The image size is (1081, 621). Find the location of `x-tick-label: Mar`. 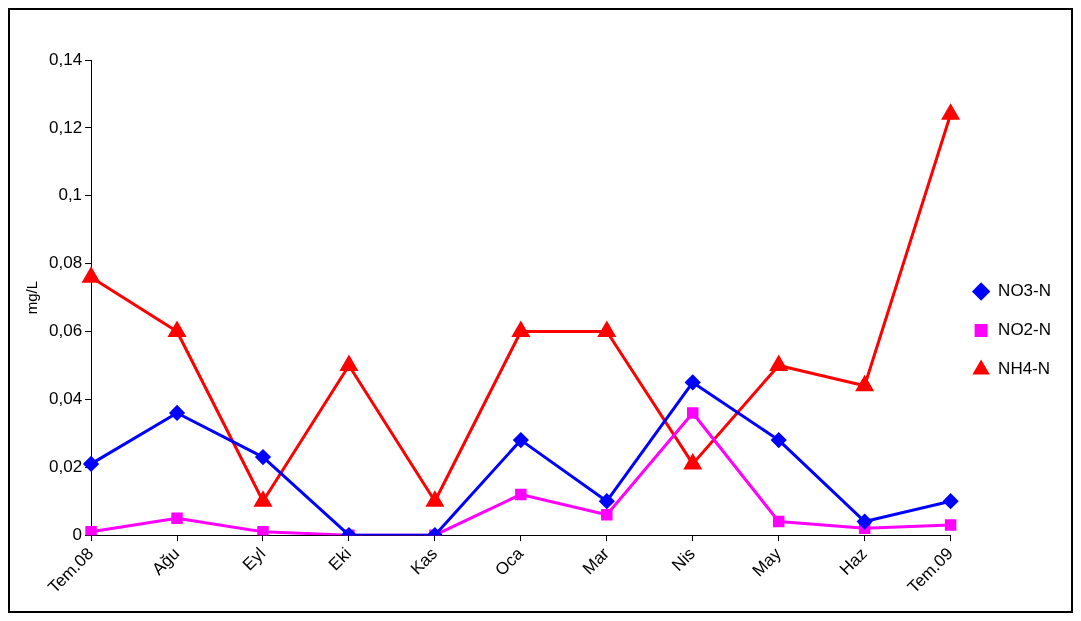

x-tick-label: Mar is located at coordinates (596, 561).